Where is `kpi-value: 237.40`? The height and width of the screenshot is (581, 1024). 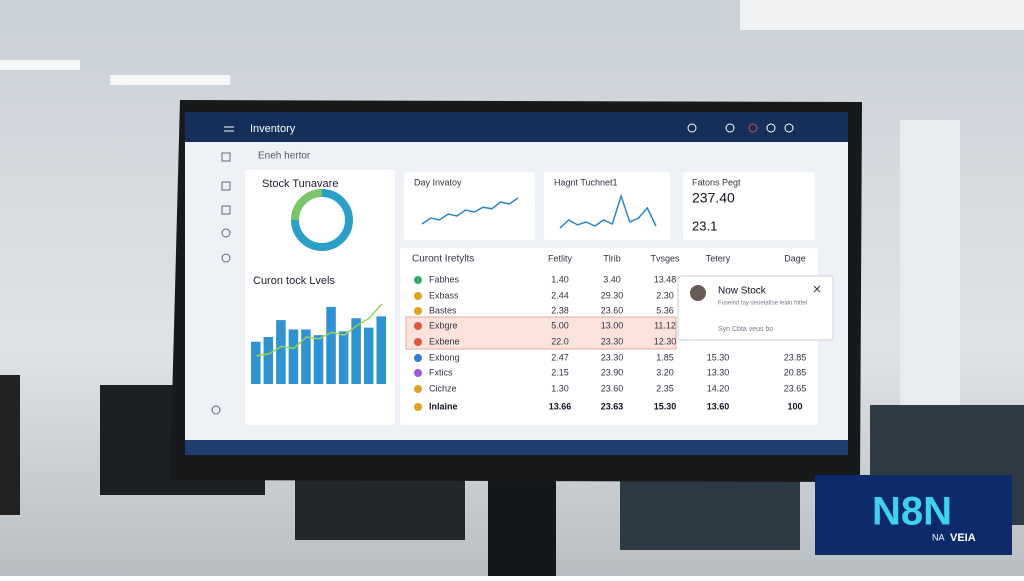
kpi-value: 237.40 is located at coordinates (713, 198).